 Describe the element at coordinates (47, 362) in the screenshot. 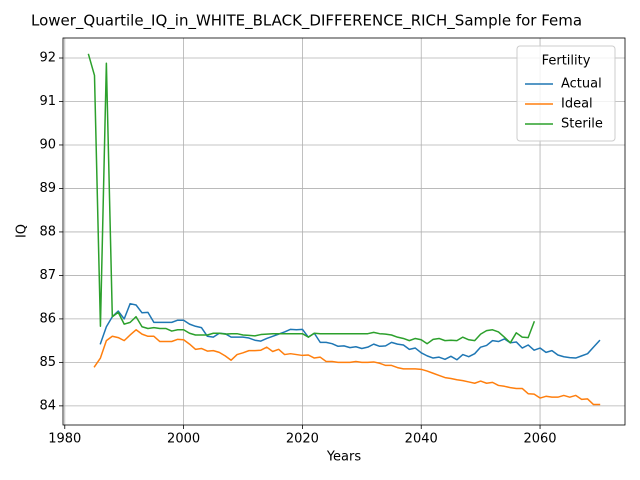

I see `y-tick-label: 85` at that location.